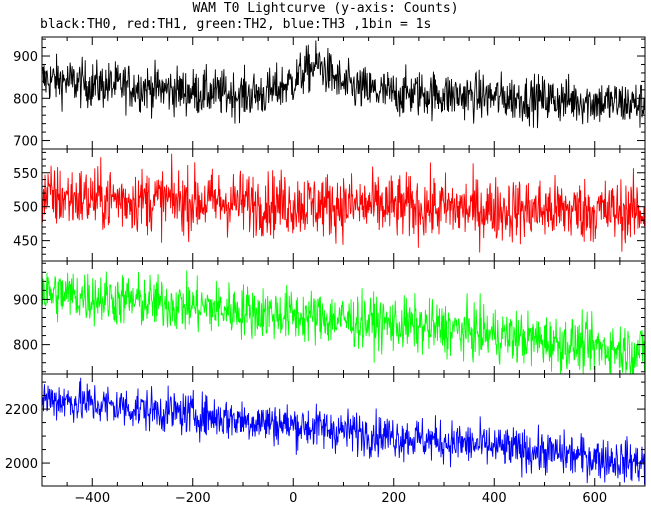 The width and height of the screenshot is (651, 505). What do you see at coordinates (193, 498) in the screenshot?
I see `x-tick-label: −200` at bounding box center [193, 498].